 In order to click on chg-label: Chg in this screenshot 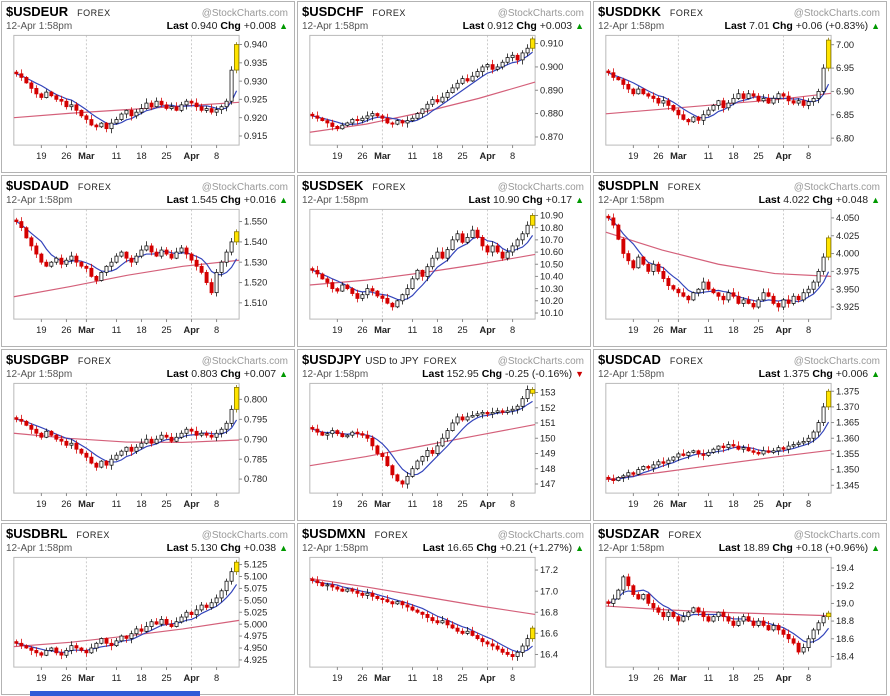, I will do `click(822, 374)`.